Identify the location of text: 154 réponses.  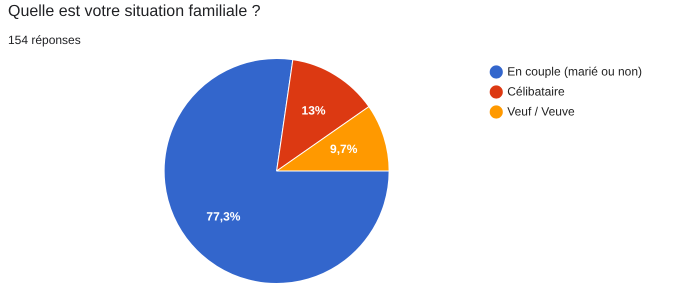
(44, 40).